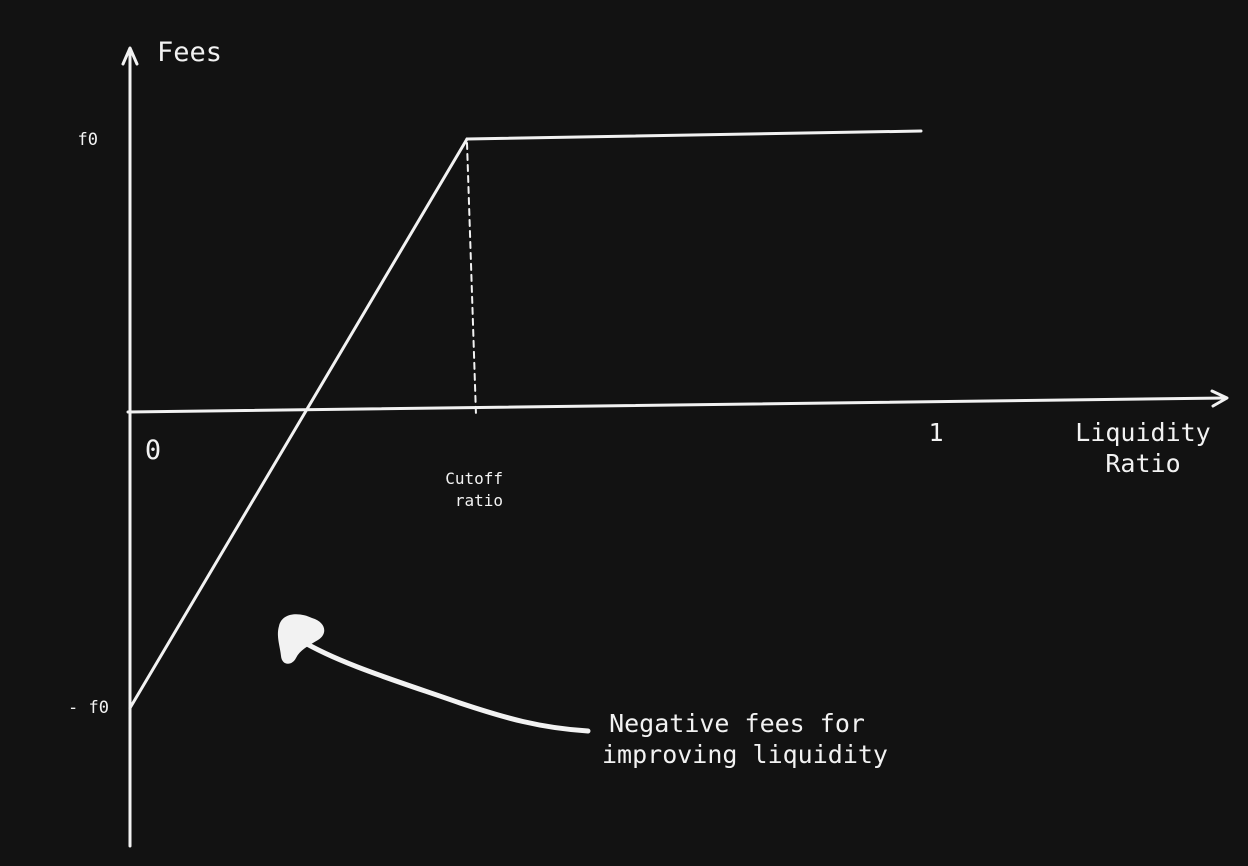 The height and width of the screenshot is (866, 1248). What do you see at coordinates (737, 723) in the screenshot?
I see `annotation-text-line1: Negative fees for` at bounding box center [737, 723].